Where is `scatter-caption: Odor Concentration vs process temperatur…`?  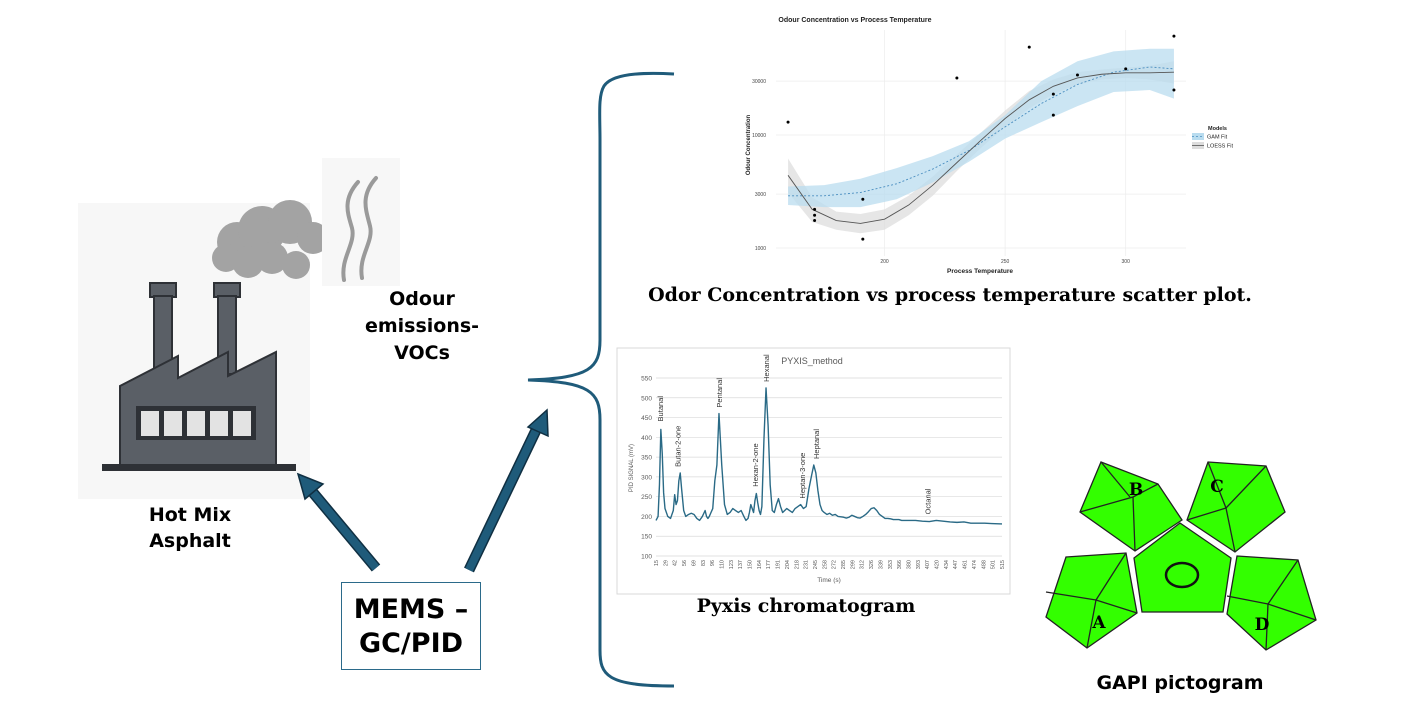
scatter-caption: Odor Concentration vs process temperatur… is located at coordinates (950, 295).